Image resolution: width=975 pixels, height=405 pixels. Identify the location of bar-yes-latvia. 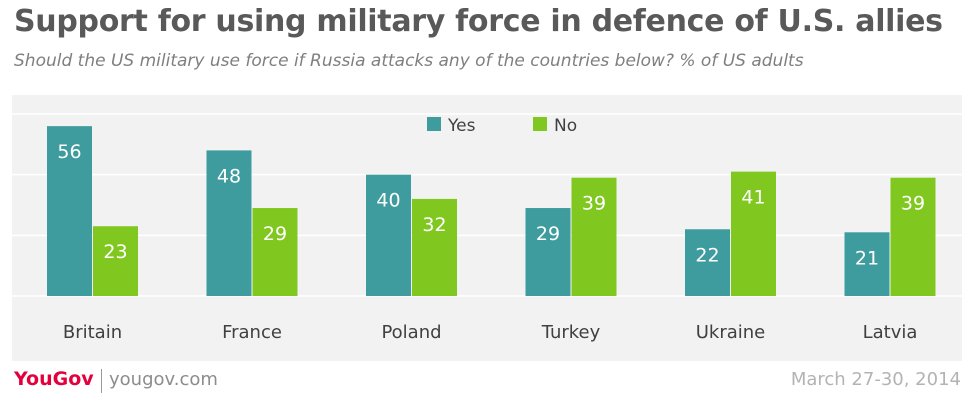
(867, 264).